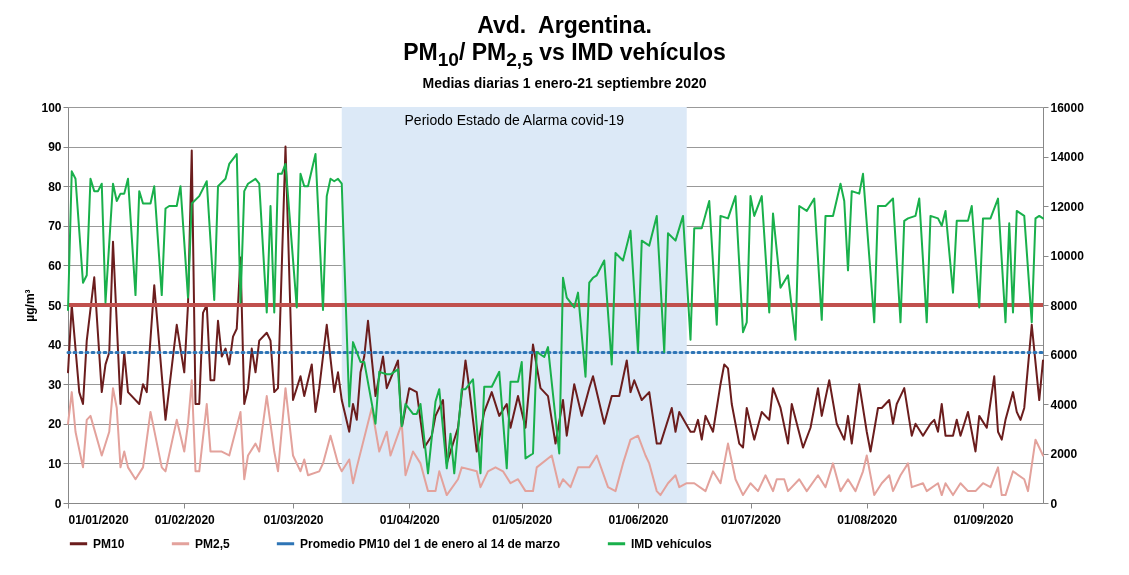 The height and width of the screenshot is (575, 1129). Describe the element at coordinates (564, 41) in the screenshot. I see `chart-title: Avd. Argentina. PM$_{10}$/ PM$_{2,5}$ vs IMD vehículos` at that location.